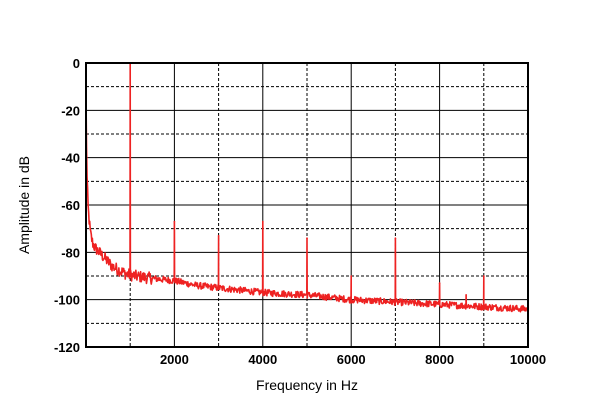  Describe the element at coordinates (76, 63) in the screenshot. I see `y-tick-label: 0` at that location.